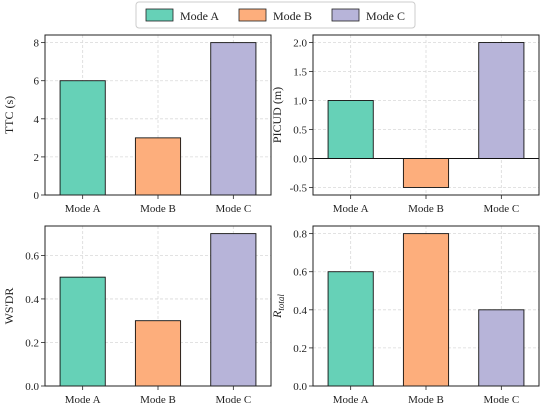 The width and height of the screenshot is (550, 409). I want to click on legend-label-mode-b: Mode B, so click(292, 16).